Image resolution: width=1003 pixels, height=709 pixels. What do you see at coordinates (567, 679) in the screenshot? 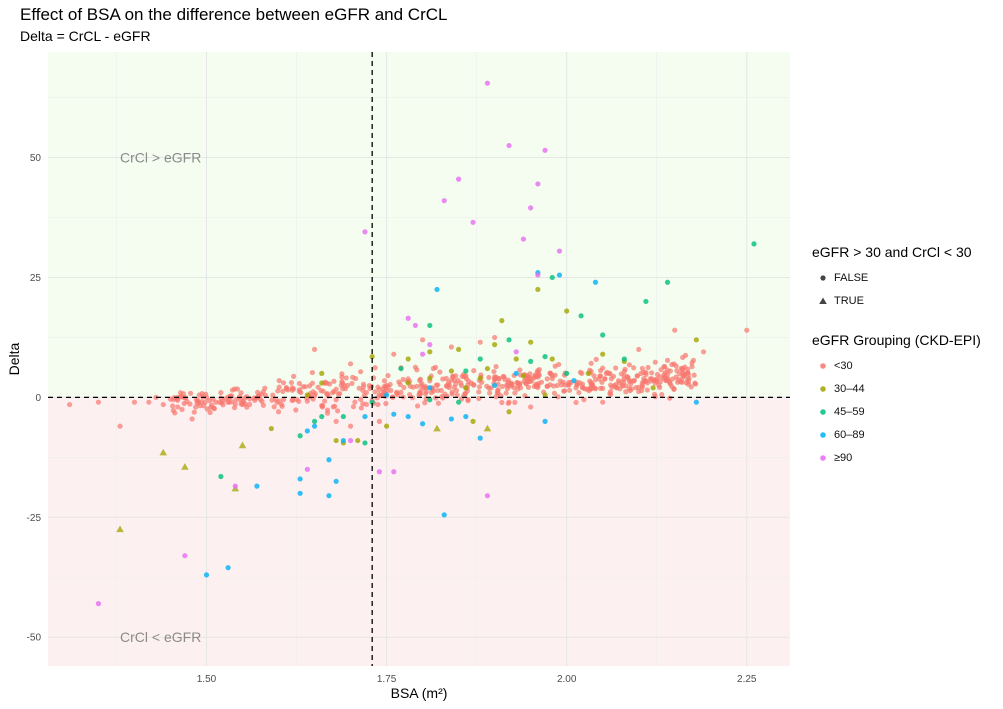
I see `x-tick-label: 2.00` at bounding box center [567, 679].